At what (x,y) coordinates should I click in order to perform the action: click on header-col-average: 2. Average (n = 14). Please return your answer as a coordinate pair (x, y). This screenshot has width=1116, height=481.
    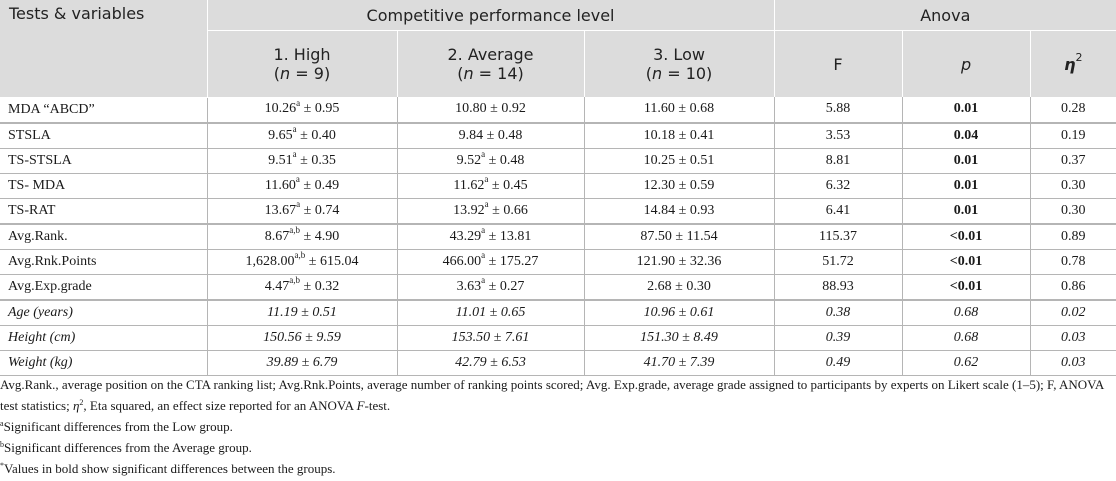
    Looking at the image, I should click on (491, 63).